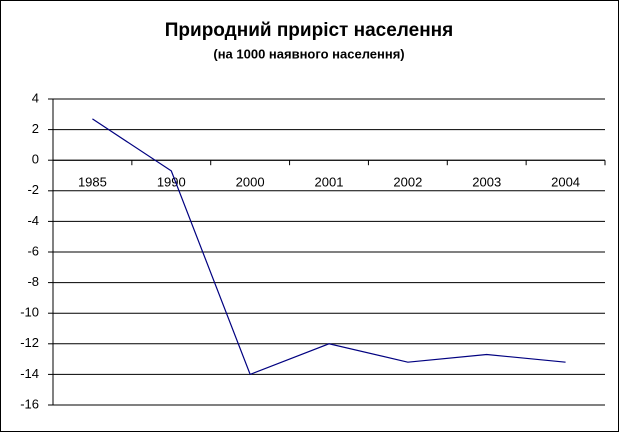 Image resolution: width=619 pixels, height=432 pixels. Describe the element at coordinates (250, 182) in the screenshot. I see `x-tick-label: 2000` at that location.